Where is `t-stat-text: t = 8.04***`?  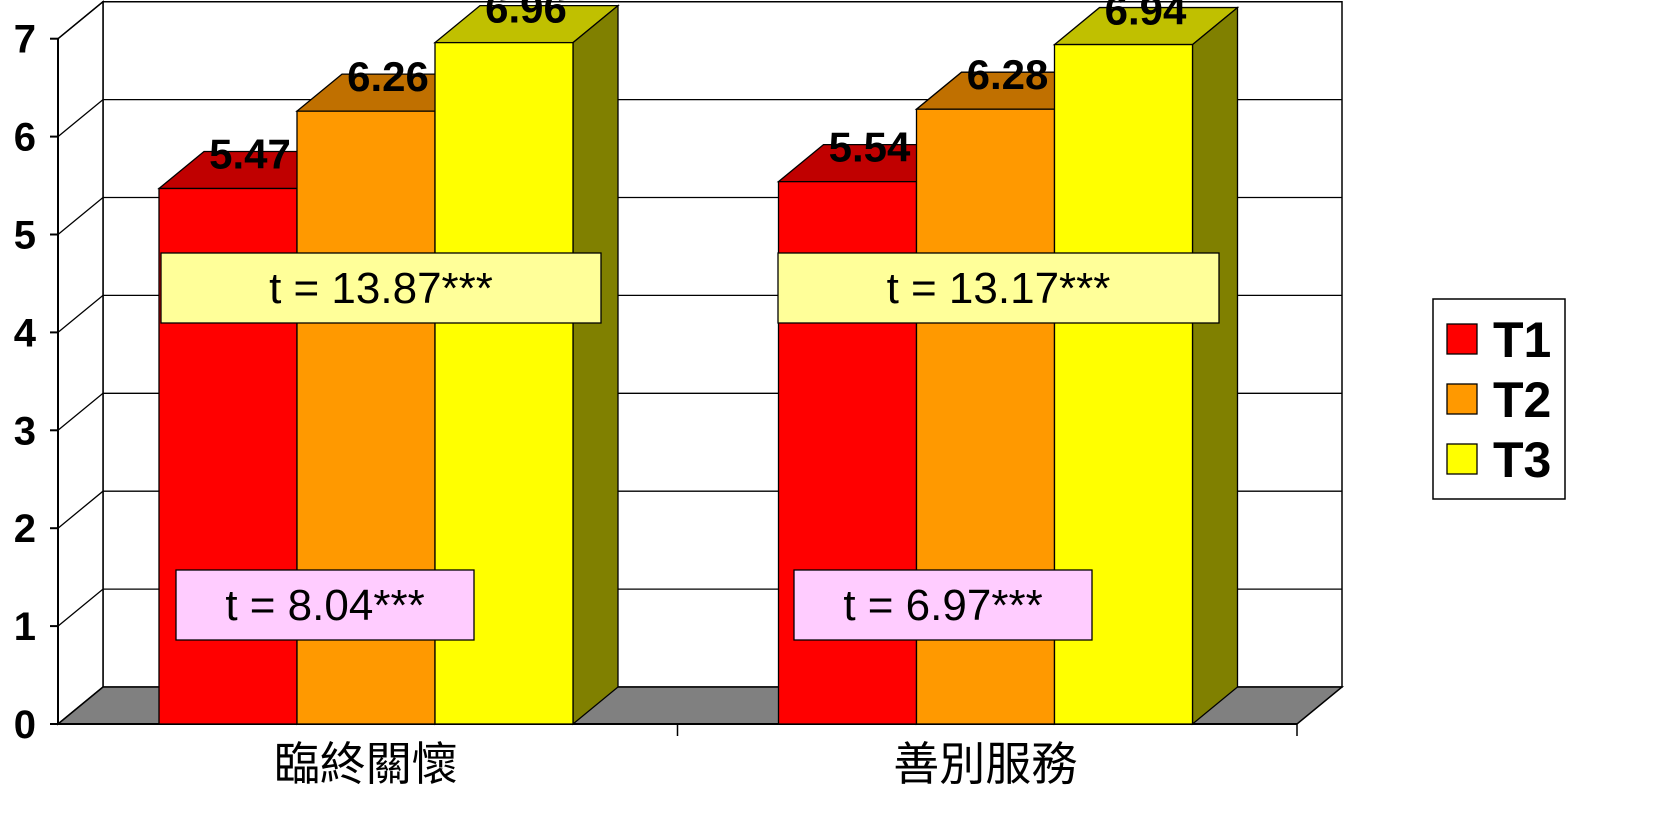 t-stat-text: t = 8.04*** is located at coordinates (324, 605).